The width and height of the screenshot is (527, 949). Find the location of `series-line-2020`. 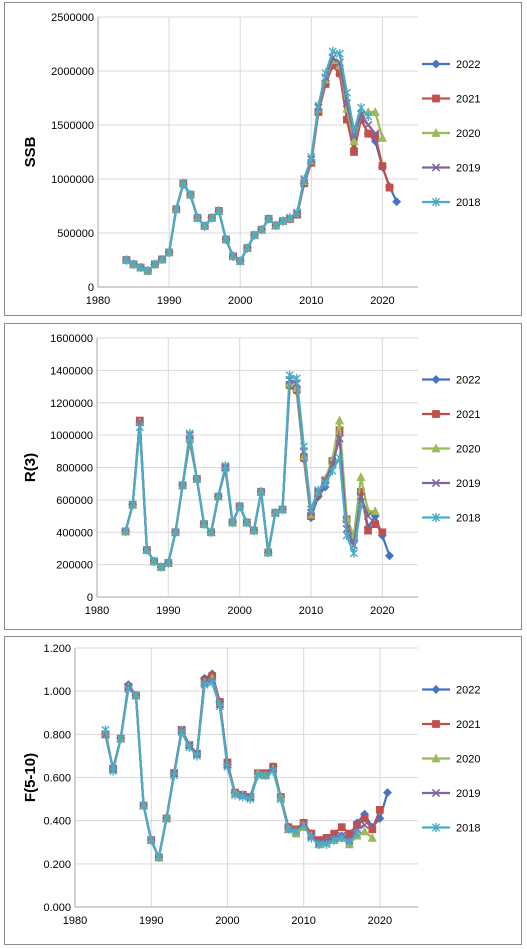

series-line-2020 is located at coordinates (250, 475).